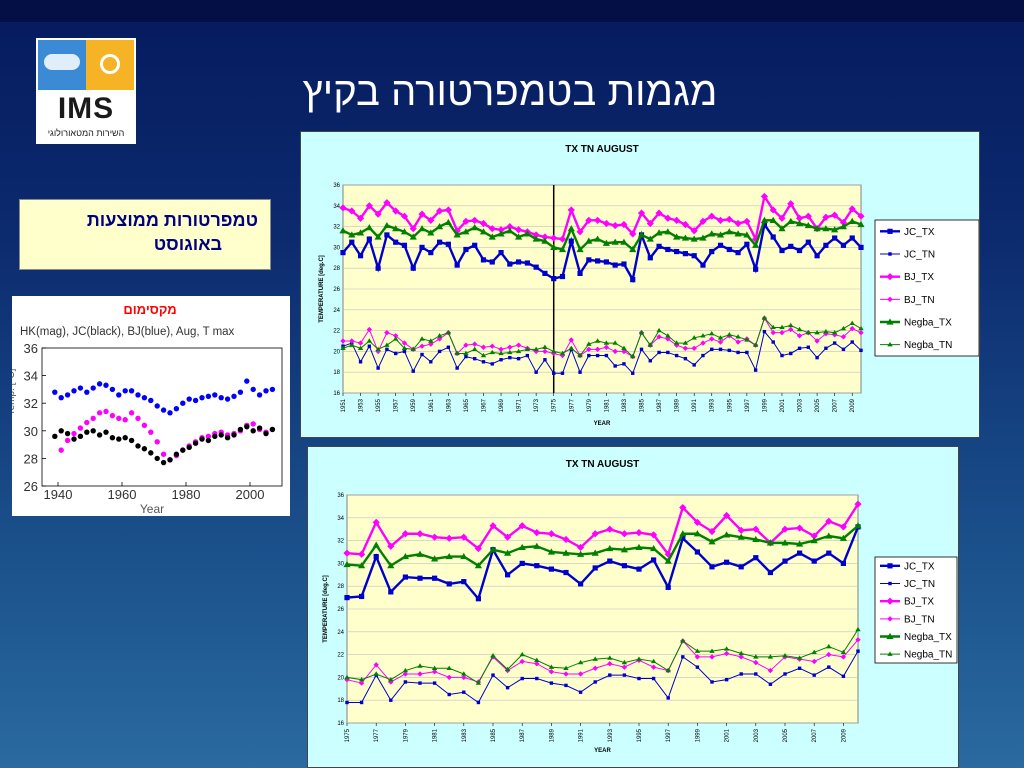 This screenshot has width=1024, height=768. Describe the element at coordinates (336, 248) in the screenshot. I see `y-tick-label: 30` at that location.